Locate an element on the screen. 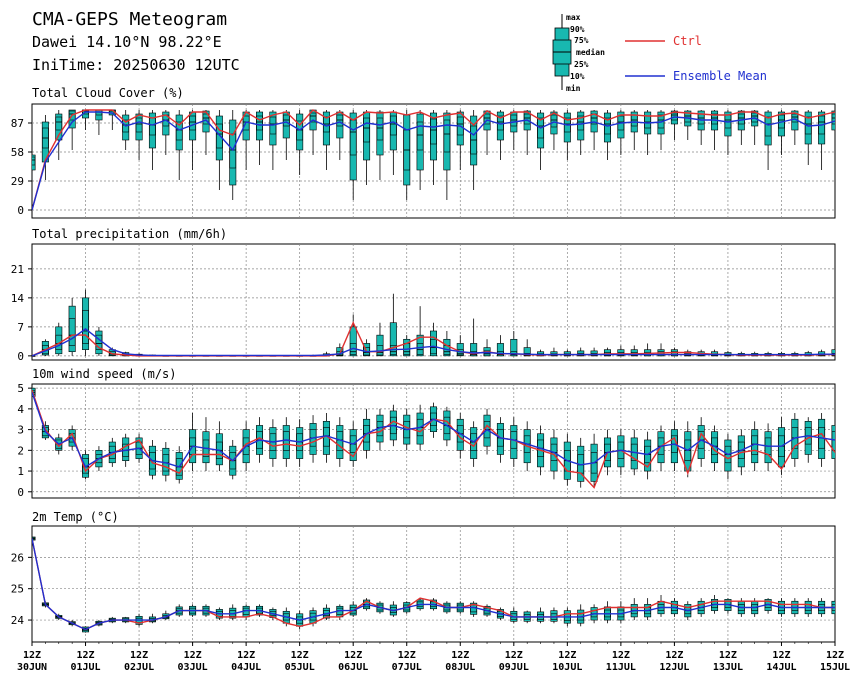 Image resolution: width=859 pixels, height=685 pixels. legend-p25-label: 25% is located at coordinates (581, 64).